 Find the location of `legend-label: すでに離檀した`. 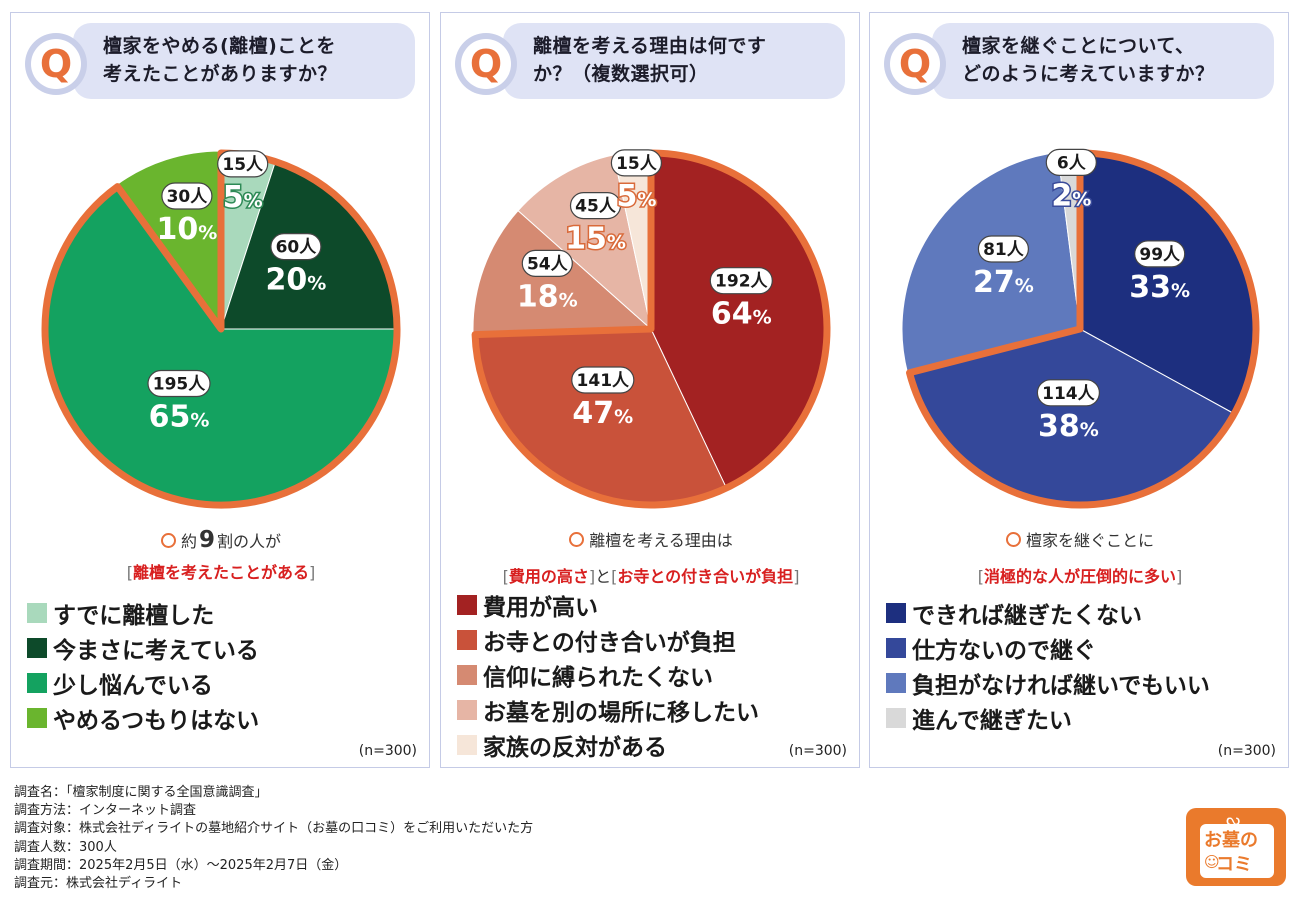

legend-label: すでに離檀した is located at coordinates (134, 615).